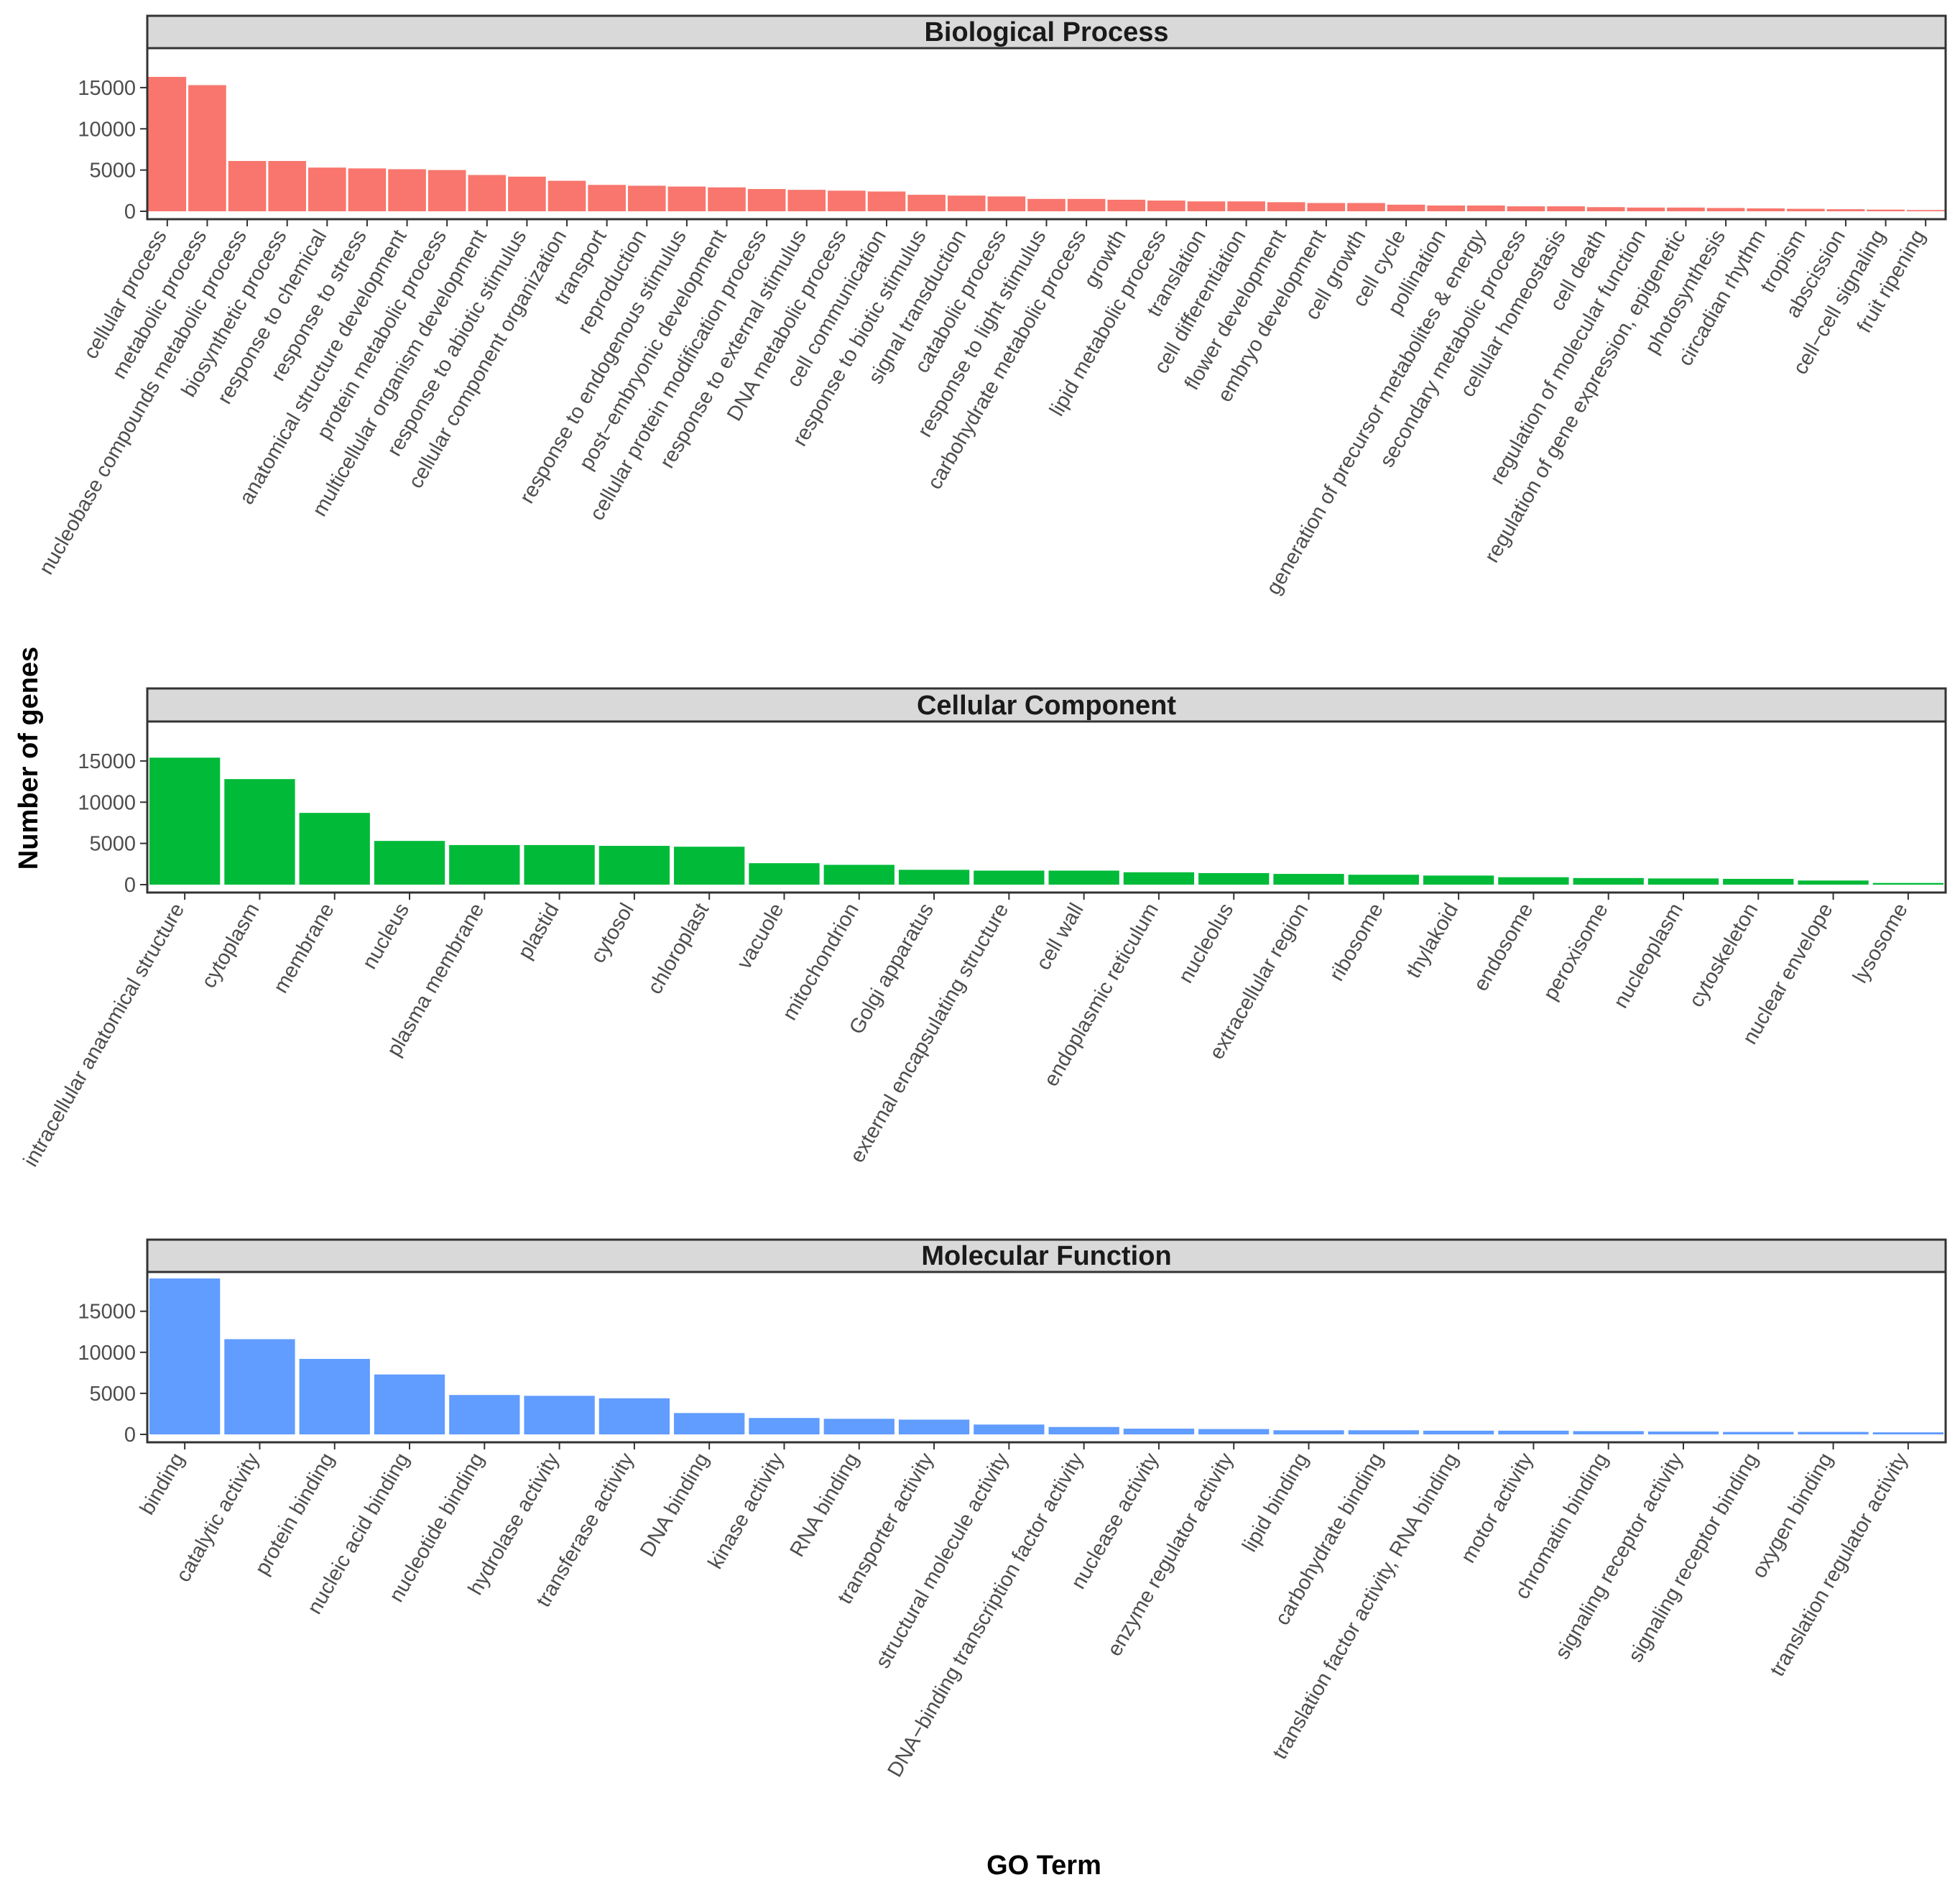 The image size is (1960, 1890). What do you see at coordinates (934, 1427) in the screenshot?
I see `molecular-function-bar-transporter-activity` at bounding box center [934, 1427].